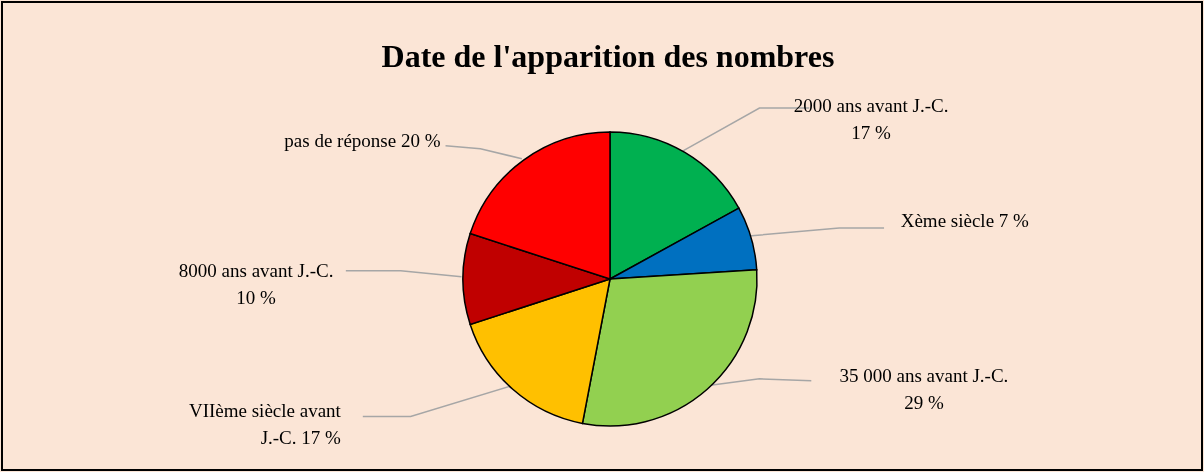  What do you see at coordinates (924, 375) in the screenshot?
I see `slice-label: 35 000 ans avant J.-C.` at bounding box center [924, 375].